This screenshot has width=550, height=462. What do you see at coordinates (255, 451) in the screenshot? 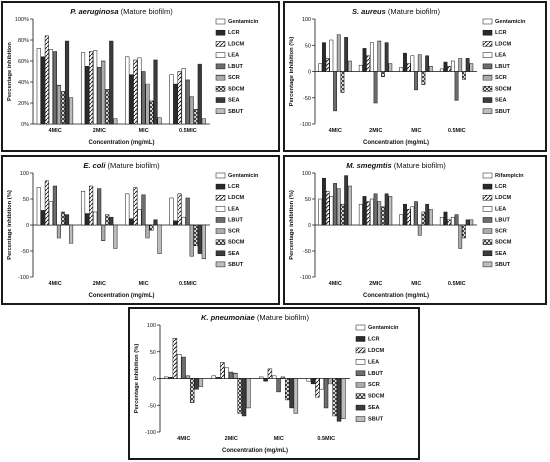
I see `x-axis-label: Concentration (mg/mL)` at bounding box center [255, 451].